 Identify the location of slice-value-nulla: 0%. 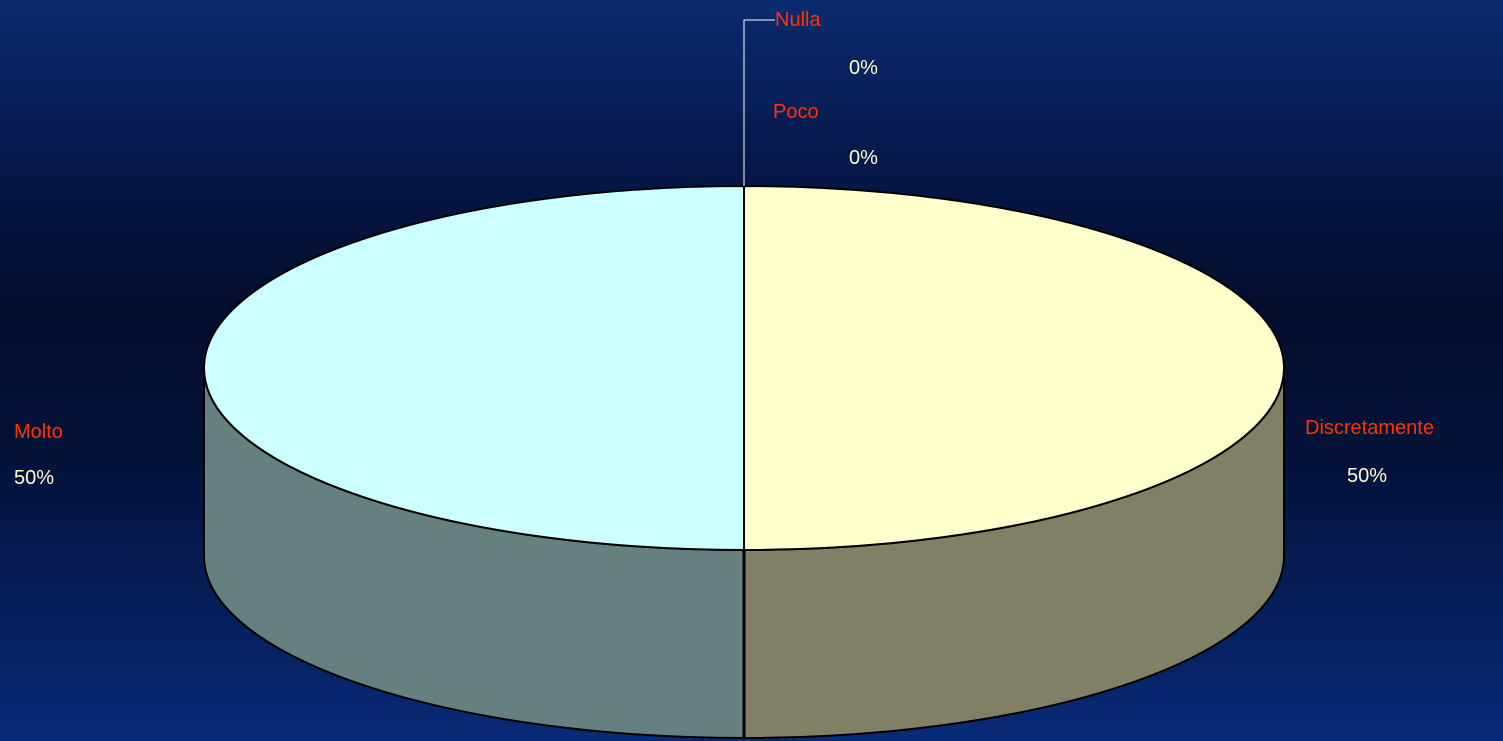
(863, 68).